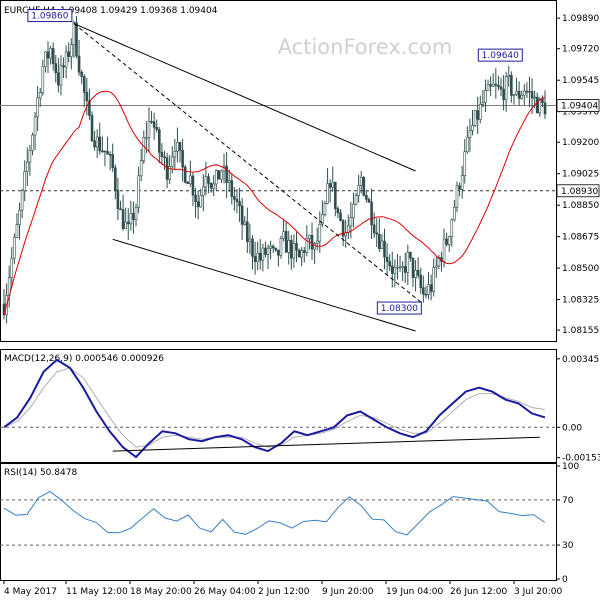  I want to click on annotation-label: 1.08300, so click(399, 309).